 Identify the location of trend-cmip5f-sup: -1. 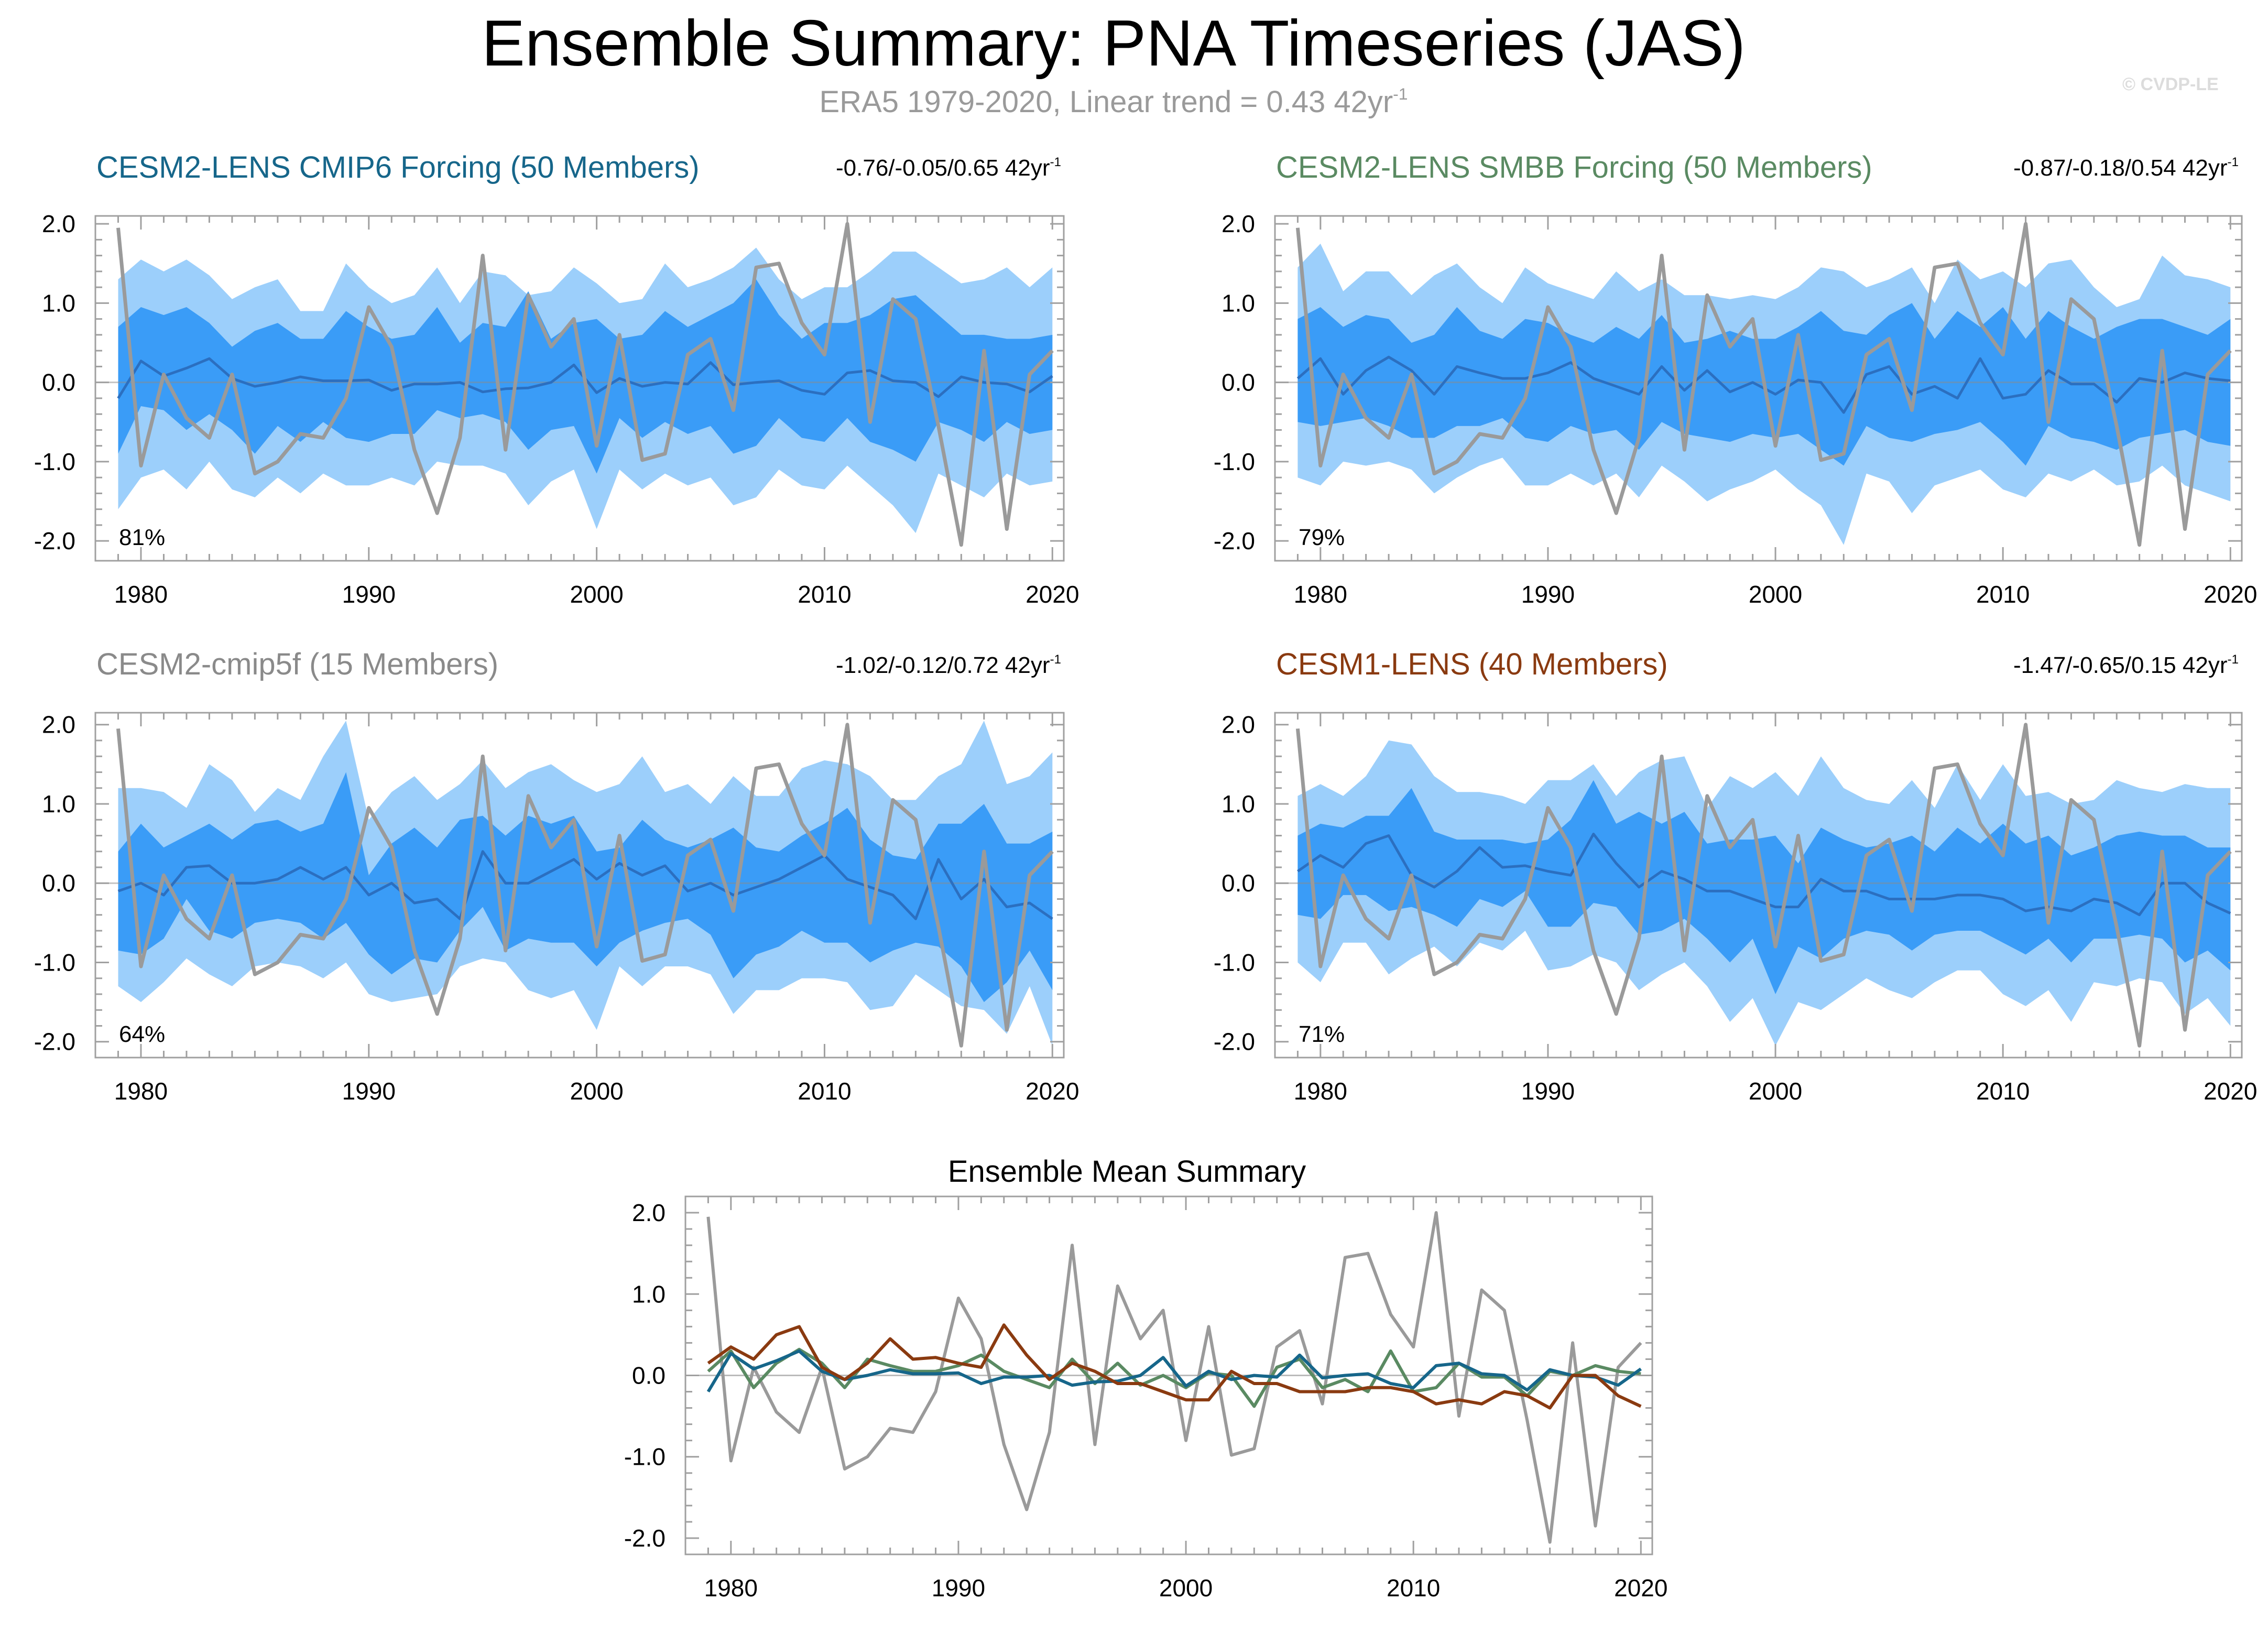
(1055, 659).